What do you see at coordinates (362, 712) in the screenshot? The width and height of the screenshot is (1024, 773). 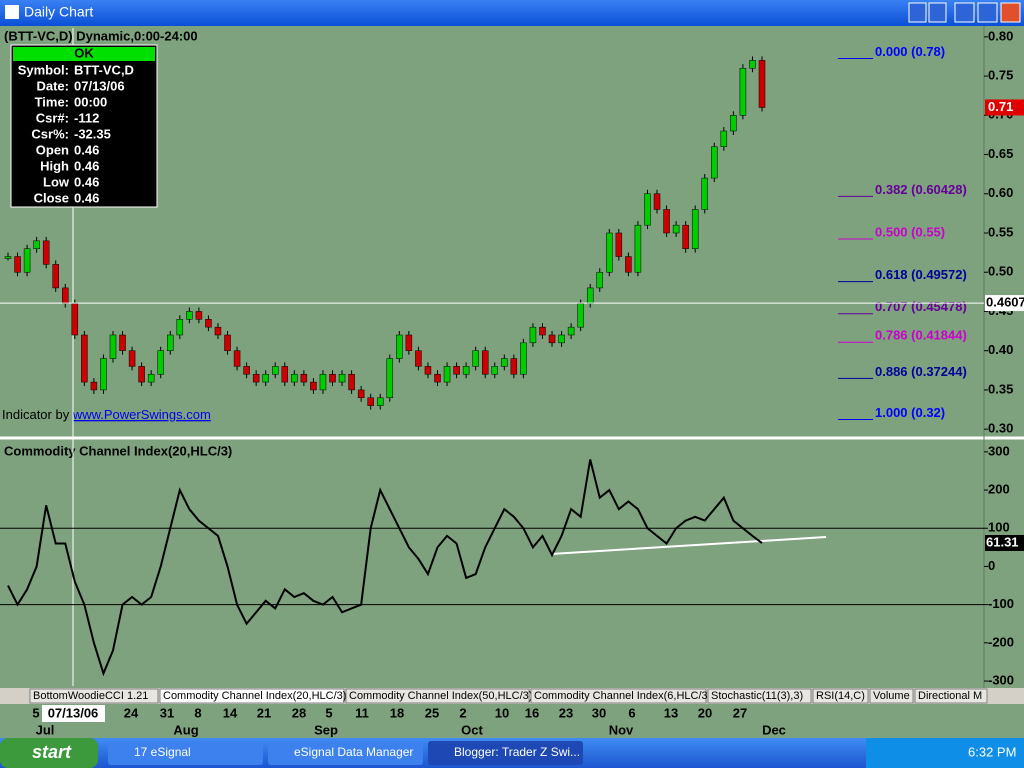 I see `date-label: 11` at bounding box center [362, 712].